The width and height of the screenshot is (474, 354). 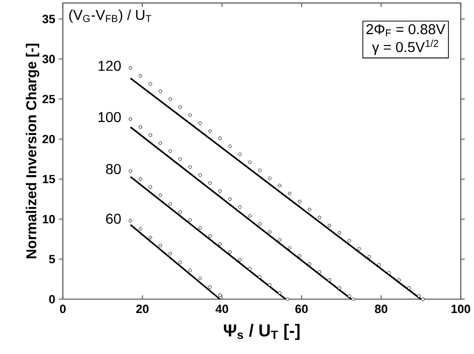 I want to click on x-tick-label: 80, so click(x=381, y=309).